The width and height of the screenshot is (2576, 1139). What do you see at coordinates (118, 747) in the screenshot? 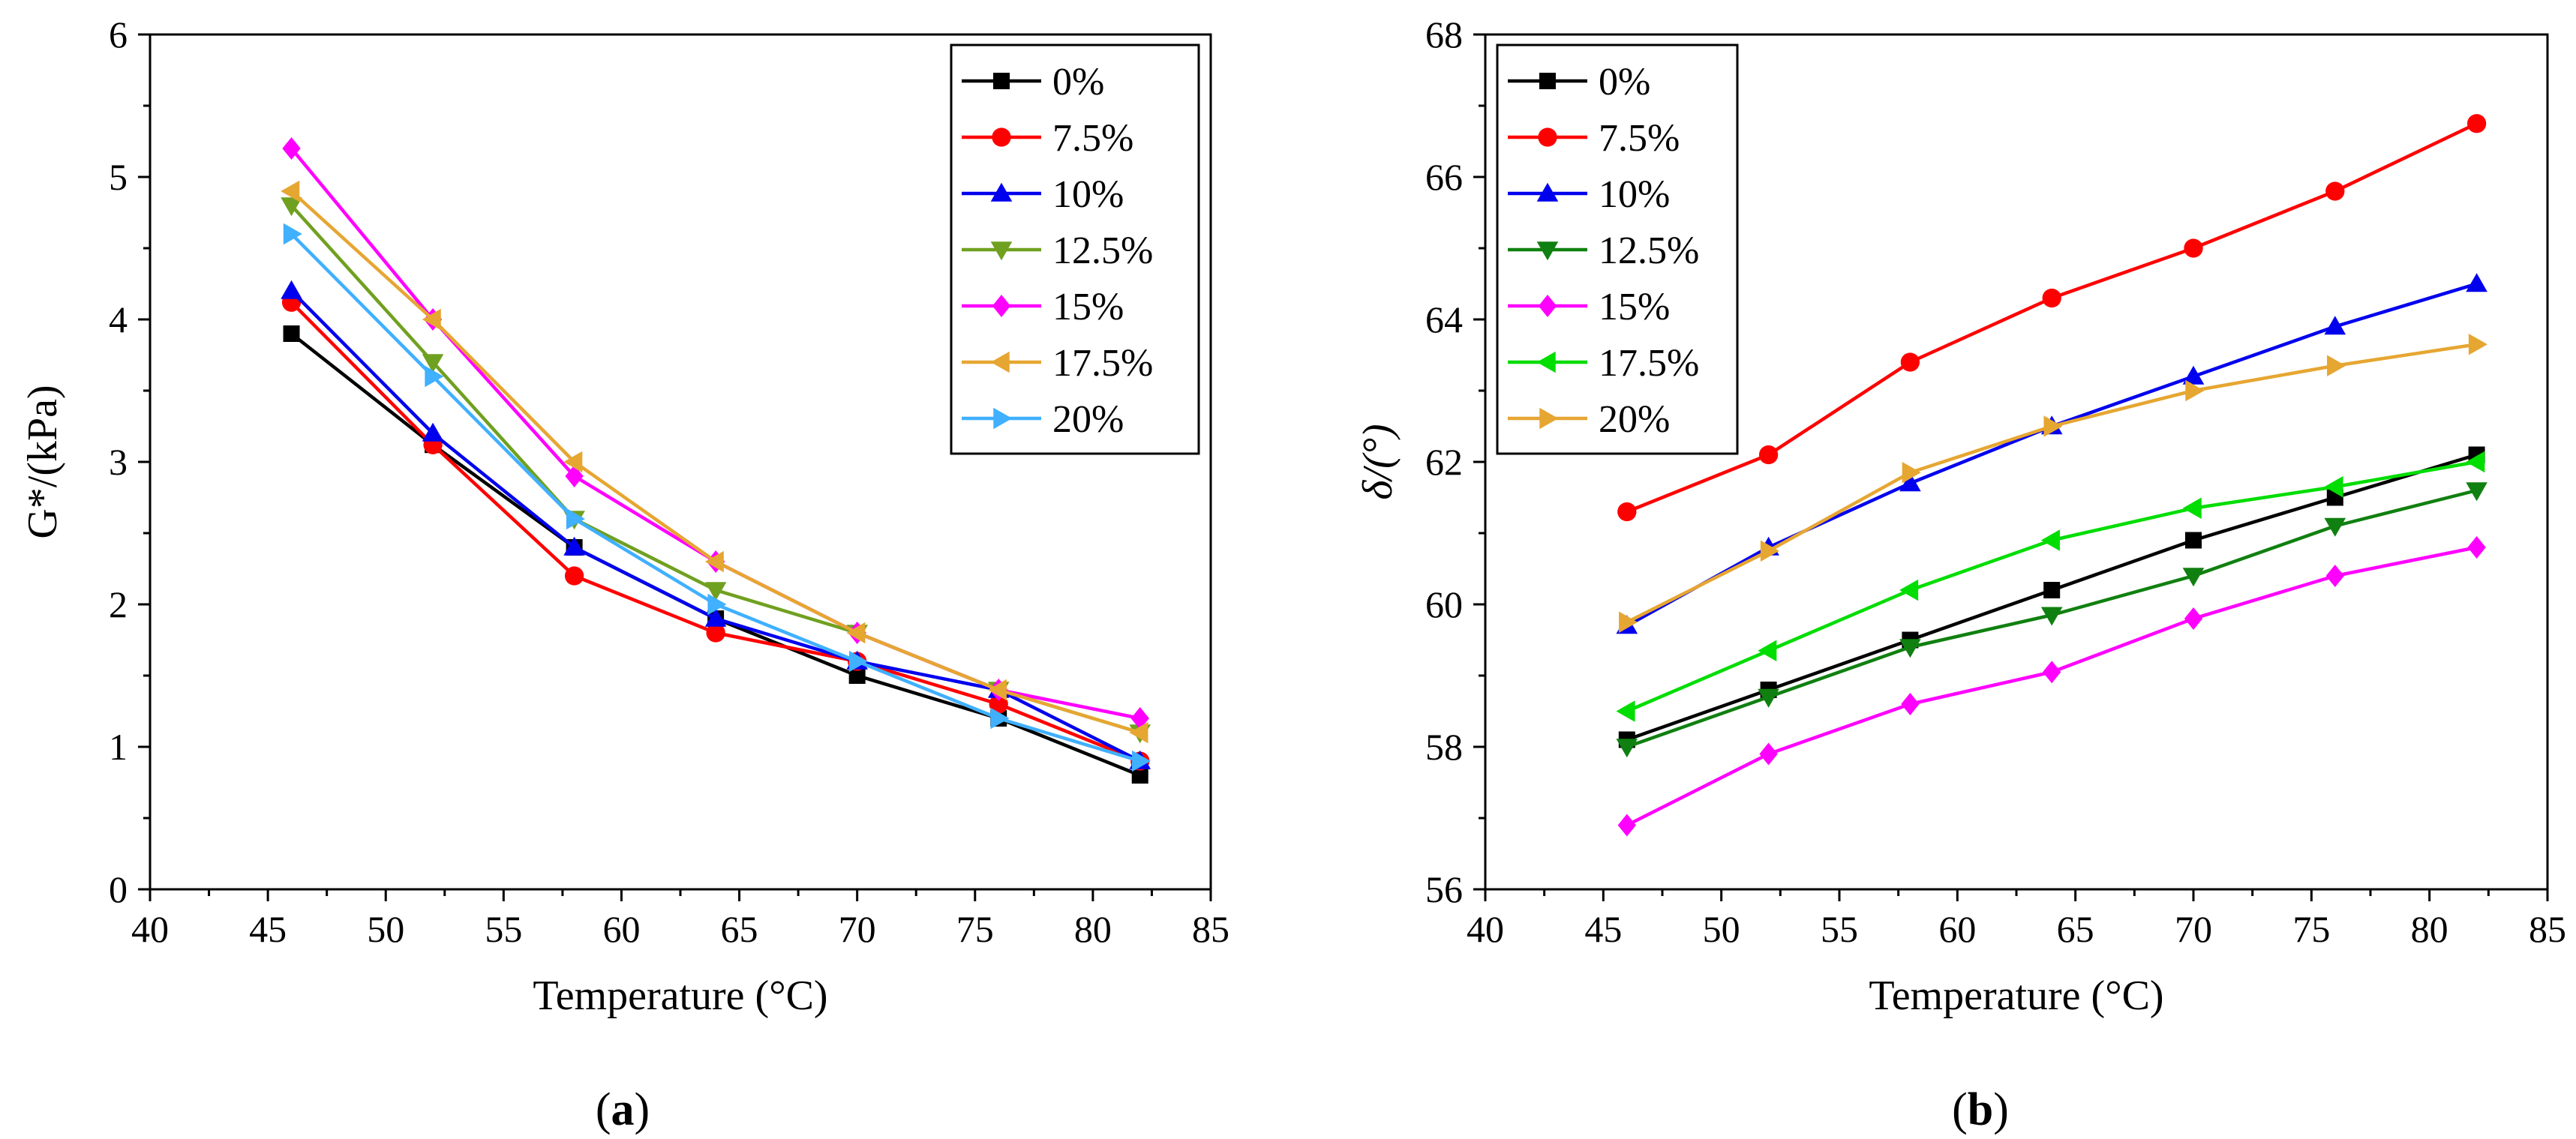
I see `y-tick-label: 1` at bounding box center [118, 747].